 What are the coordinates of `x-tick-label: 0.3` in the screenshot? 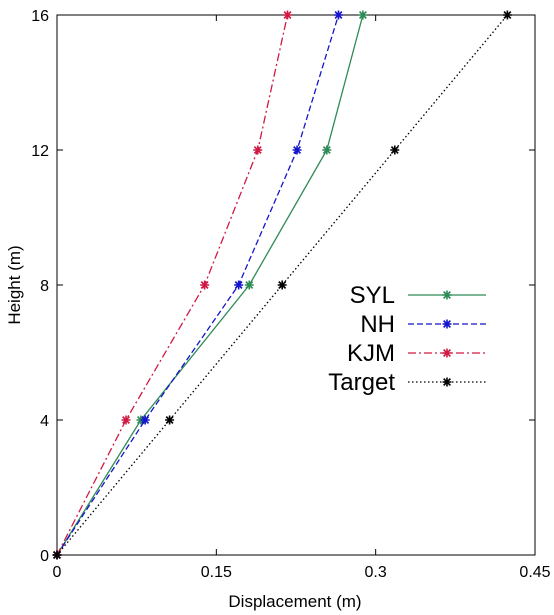 It's located at (376, 572).